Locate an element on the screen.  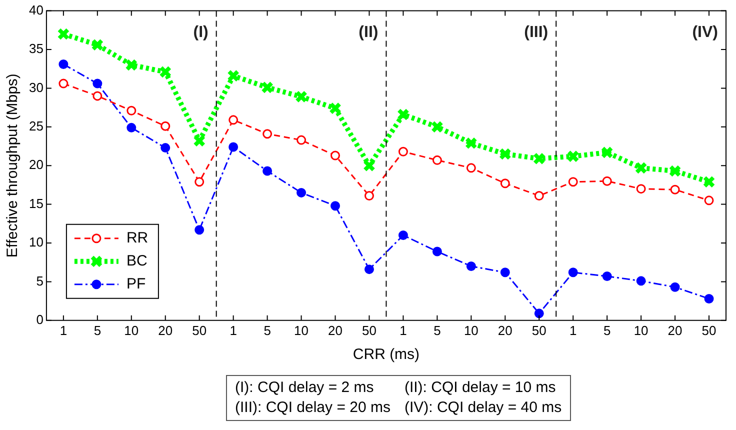
y-tick-label: 30 is located at coordinates (36, 87).